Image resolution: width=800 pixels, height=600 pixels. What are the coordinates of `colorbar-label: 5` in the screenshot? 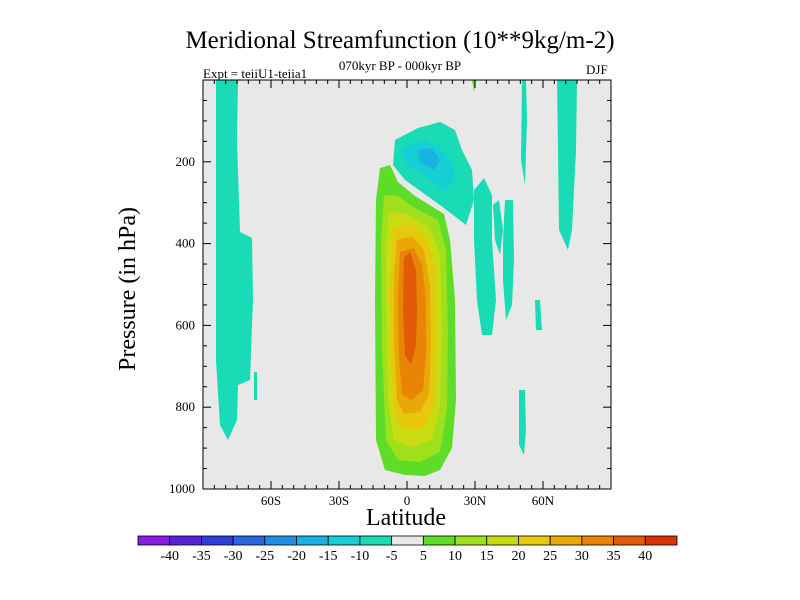 It's located at (423, 556).